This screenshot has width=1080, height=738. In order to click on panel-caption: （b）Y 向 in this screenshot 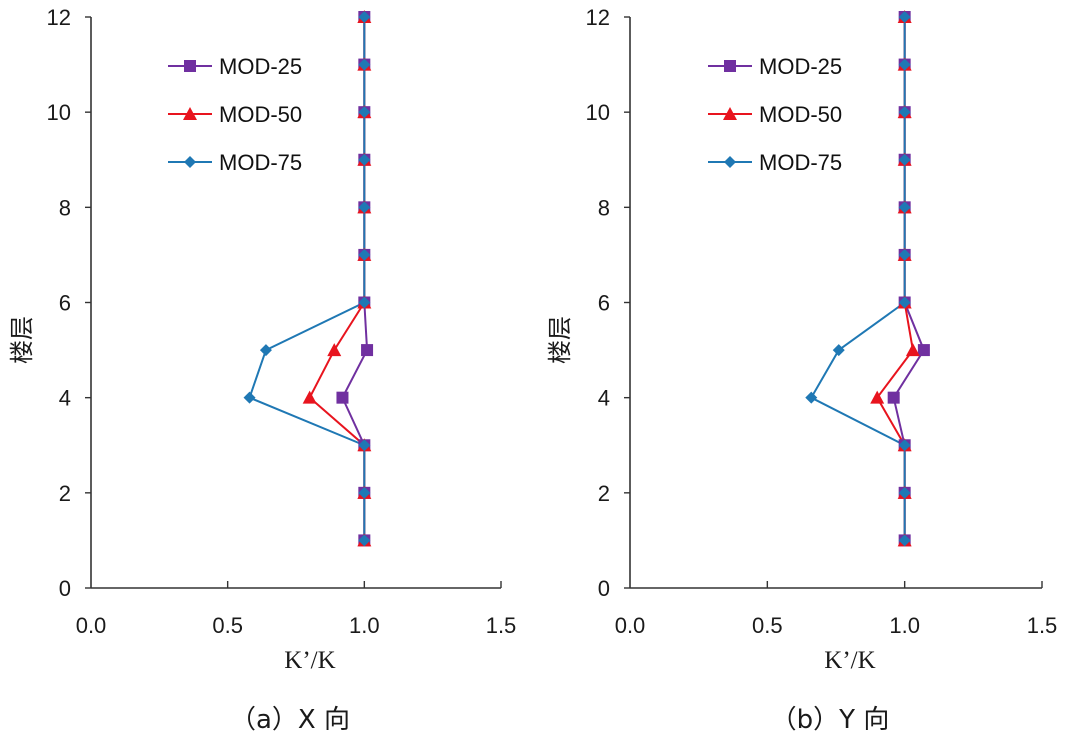, I will do `click(830, 720)`.